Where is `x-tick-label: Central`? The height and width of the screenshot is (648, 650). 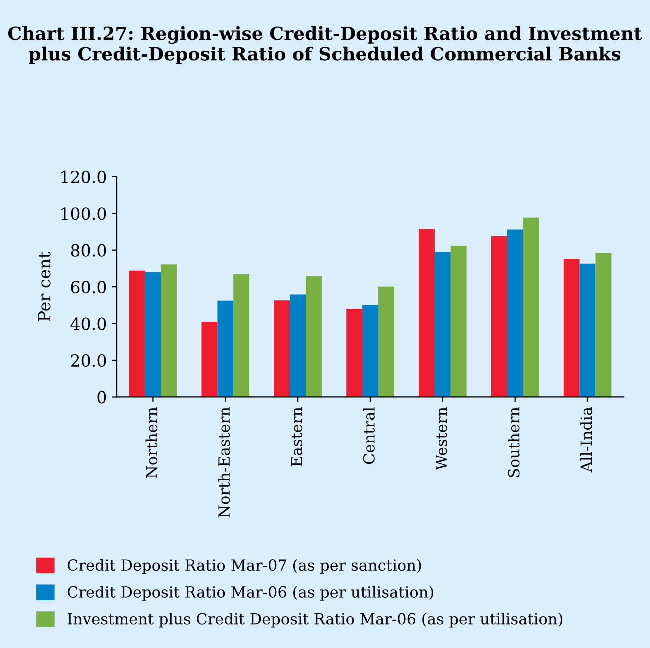 x-tick-label: Central is located at coordinates (369, 435).